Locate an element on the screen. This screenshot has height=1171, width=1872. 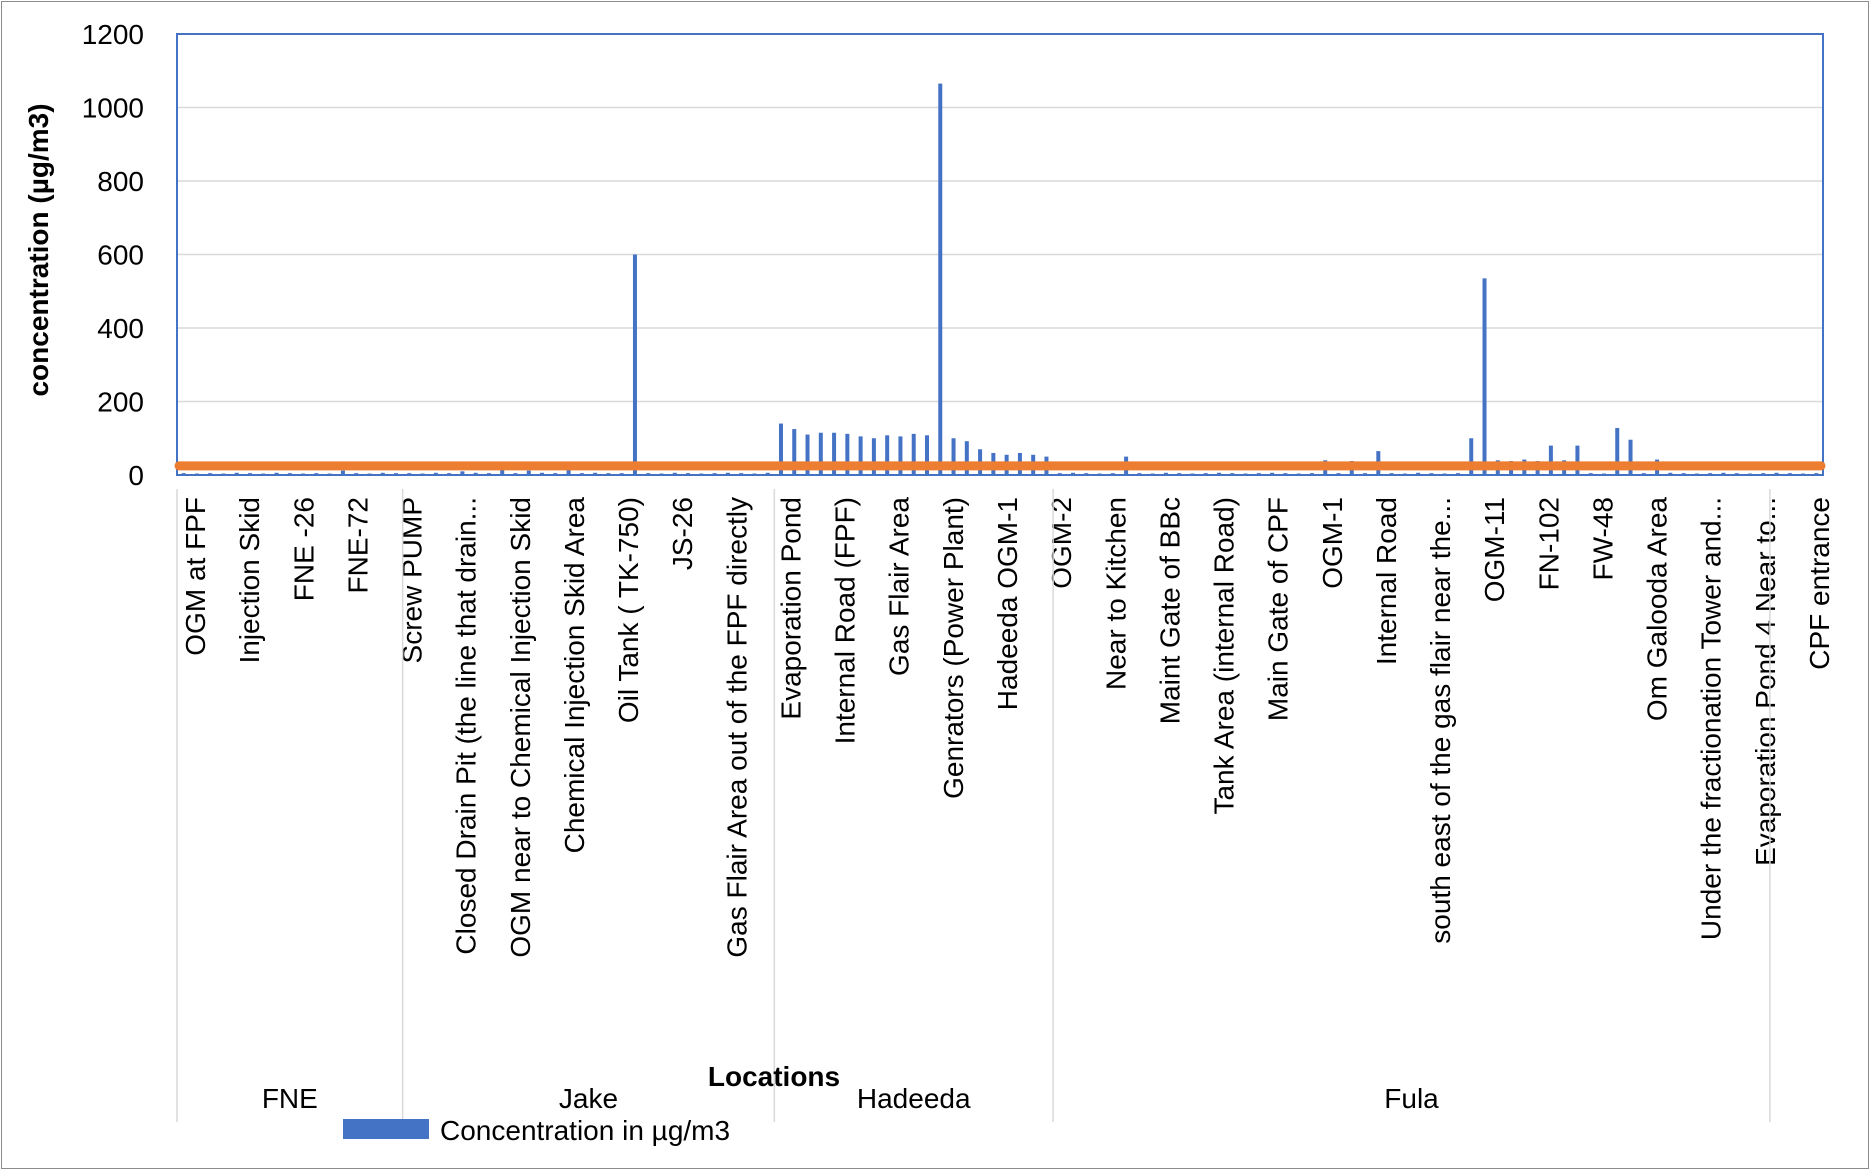
x-tick-label: Evaporation Pond is located at coordinates (790, 608).